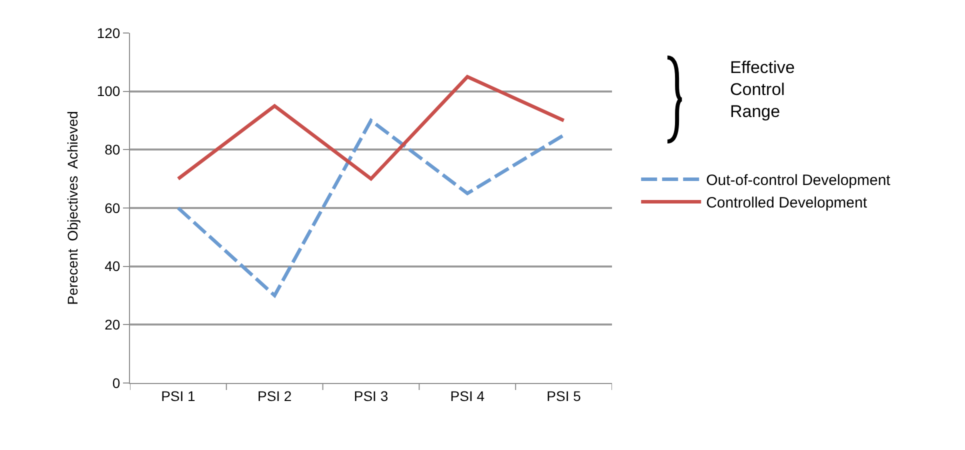  What do you see at coordinates (108, 91) in the screenshot?
I see `y-tick-label: 100` at bounding box center [108, 91].